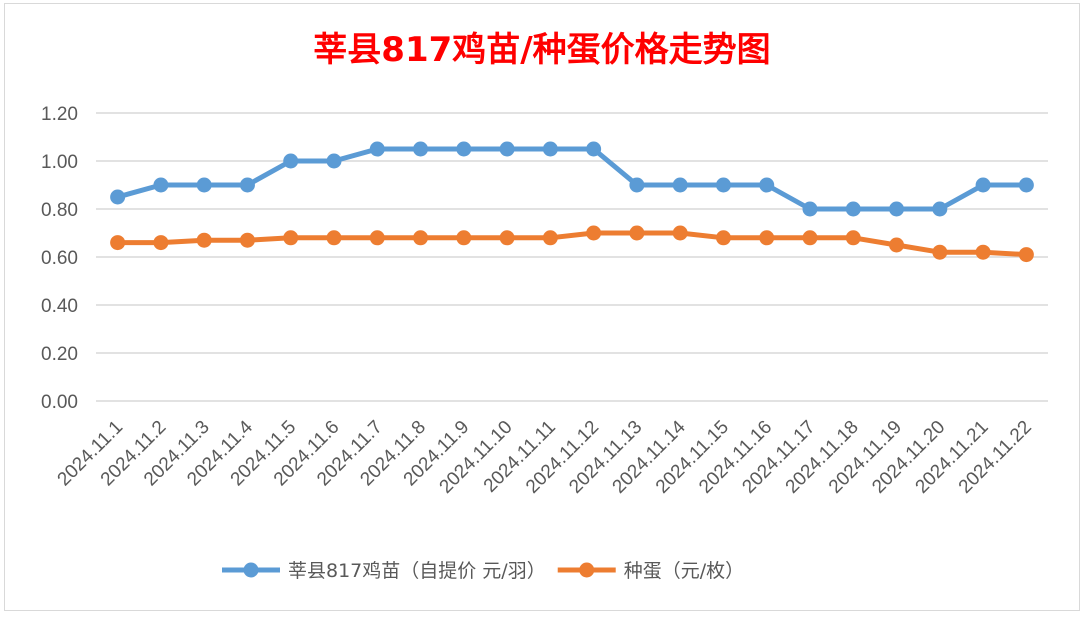 Image resolution: width=1084 pixels, height=617 pixels. What do you see at coordinates (59, 210) in the screenshot?
I see `y-tick-label: 0.80` at bounding box center [59, 210].